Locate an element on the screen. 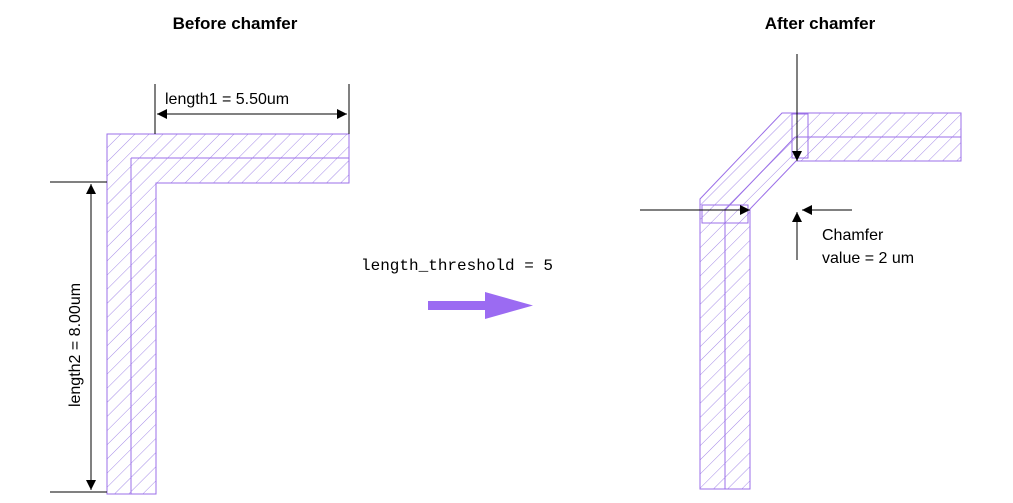 The height and width of the screenshot is (503, 1013). transform-arrow is located at coordinates (480, 305).